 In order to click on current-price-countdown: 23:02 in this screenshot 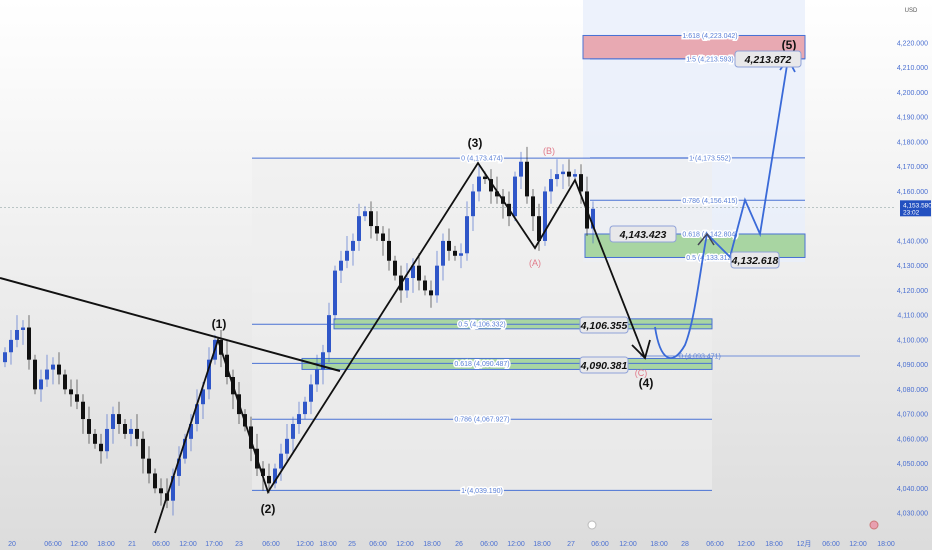, I will do `click(911, 212)`.